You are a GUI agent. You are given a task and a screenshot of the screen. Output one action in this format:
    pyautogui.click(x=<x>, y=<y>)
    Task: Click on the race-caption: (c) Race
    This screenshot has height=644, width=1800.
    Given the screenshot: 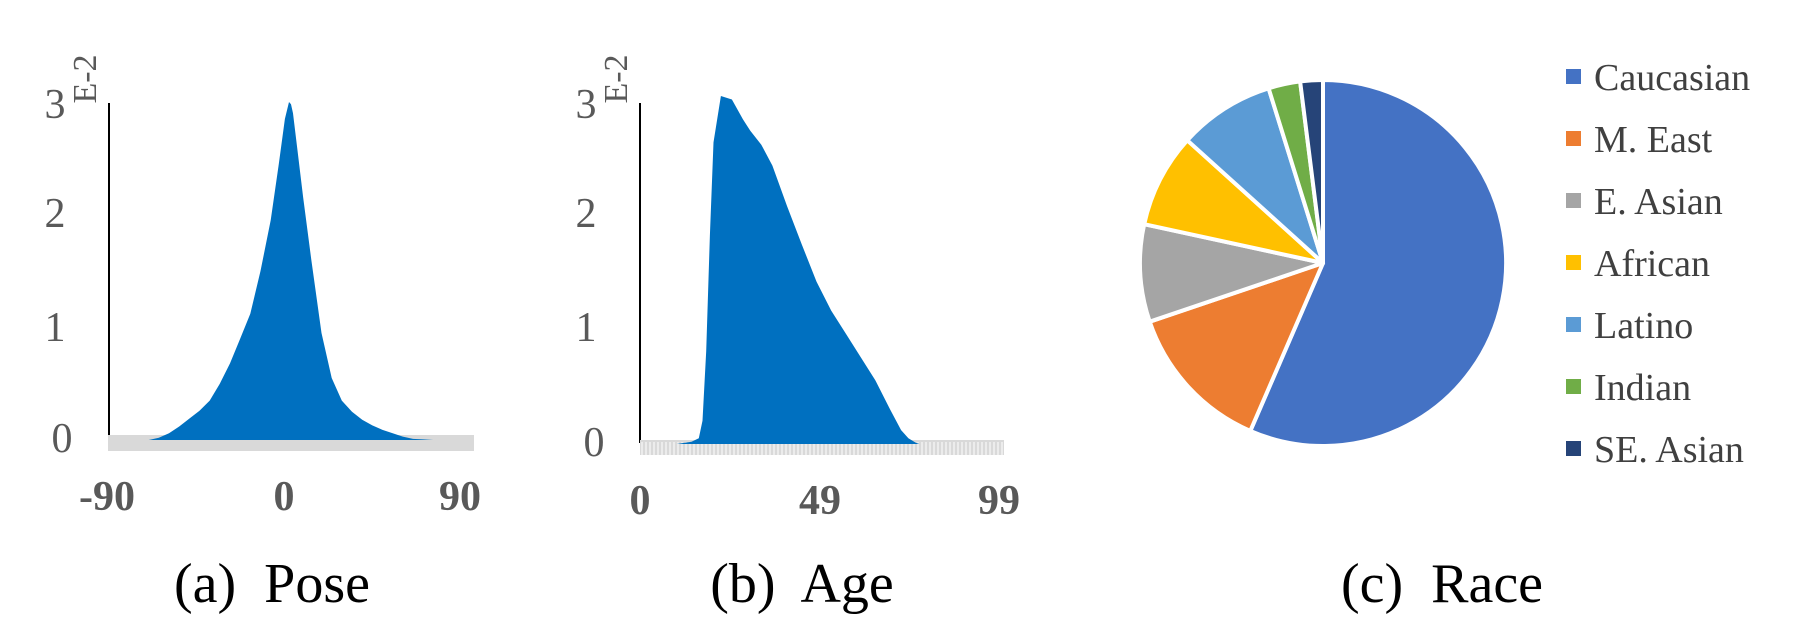 What is the action you would take?
    pyautogui.click(x=1442, y=584)
    